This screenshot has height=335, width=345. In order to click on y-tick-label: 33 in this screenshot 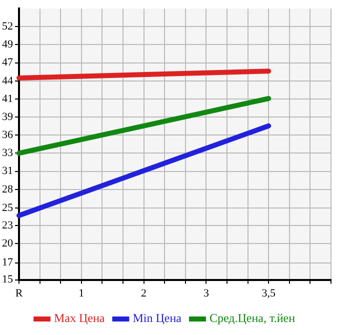, I will do `click(8, 153)`.